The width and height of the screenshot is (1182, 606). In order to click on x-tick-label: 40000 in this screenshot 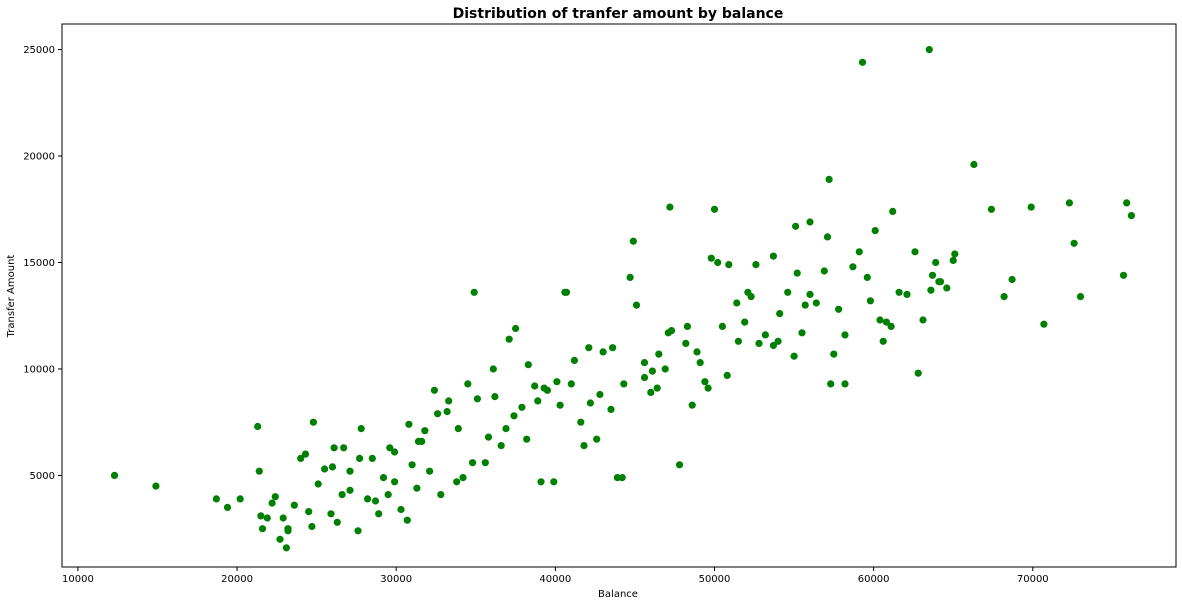, I will do `click(555, 579)`.